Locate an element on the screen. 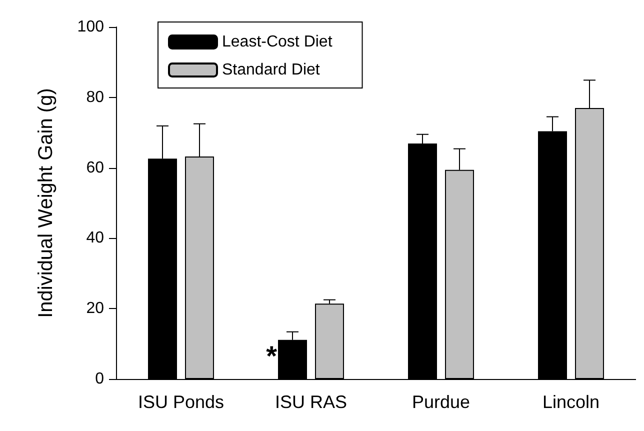  y-tick-label: 40 is located at coordinates (95, 238).